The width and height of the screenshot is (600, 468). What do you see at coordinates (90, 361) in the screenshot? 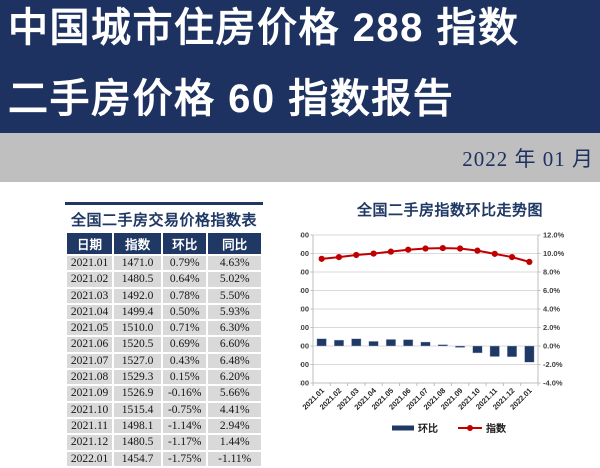
I see `table-cell: 2021.07` at bounding box center [90, 361].